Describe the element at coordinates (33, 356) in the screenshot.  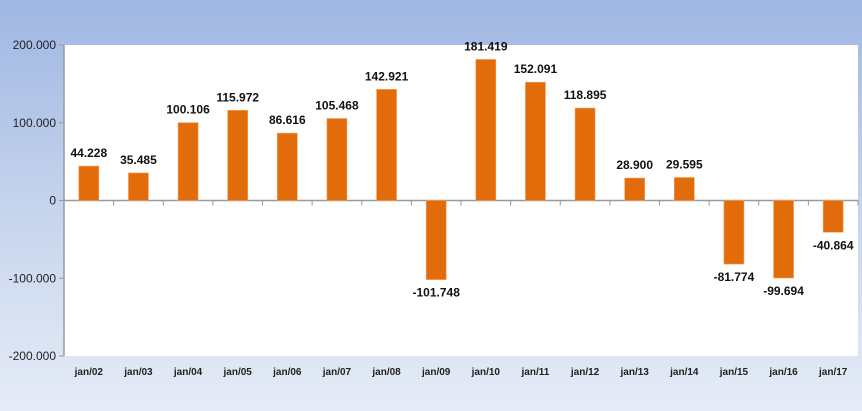
I see `y-tick-label: -200.000` at that location.